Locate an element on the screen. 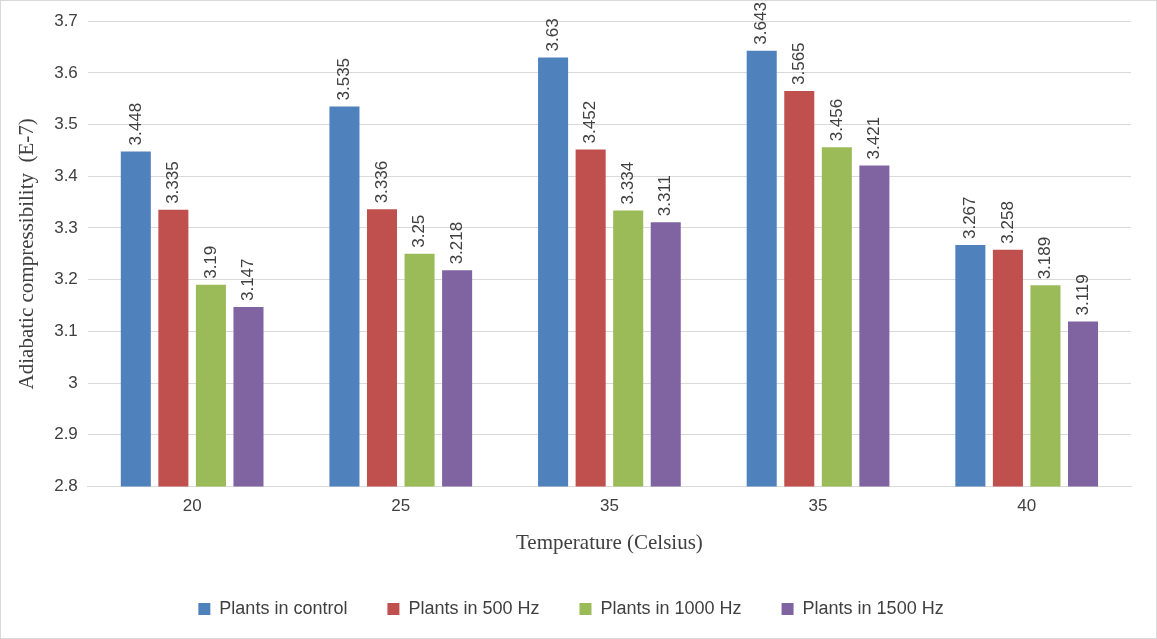 The image size is (1157, 639). data-label: 3.258 is located at coordinates (1007, 222).